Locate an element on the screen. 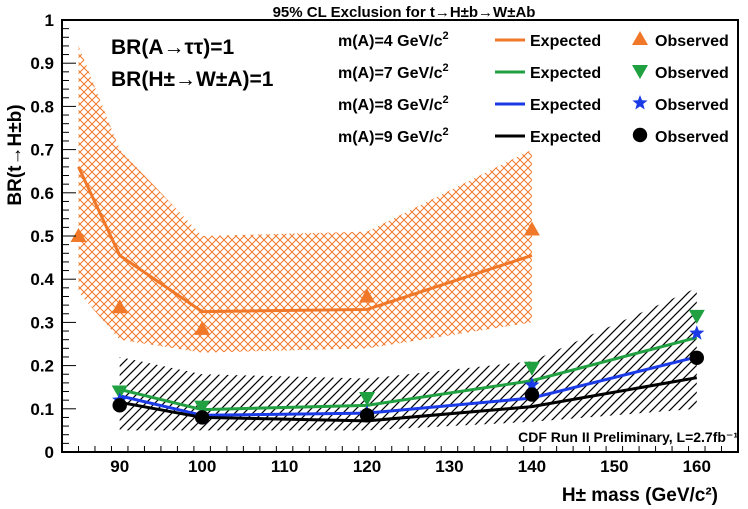 The height and width of the screenshot is (509, 748). y-tick-label: 0.4 is located at coordinates (42, 279).